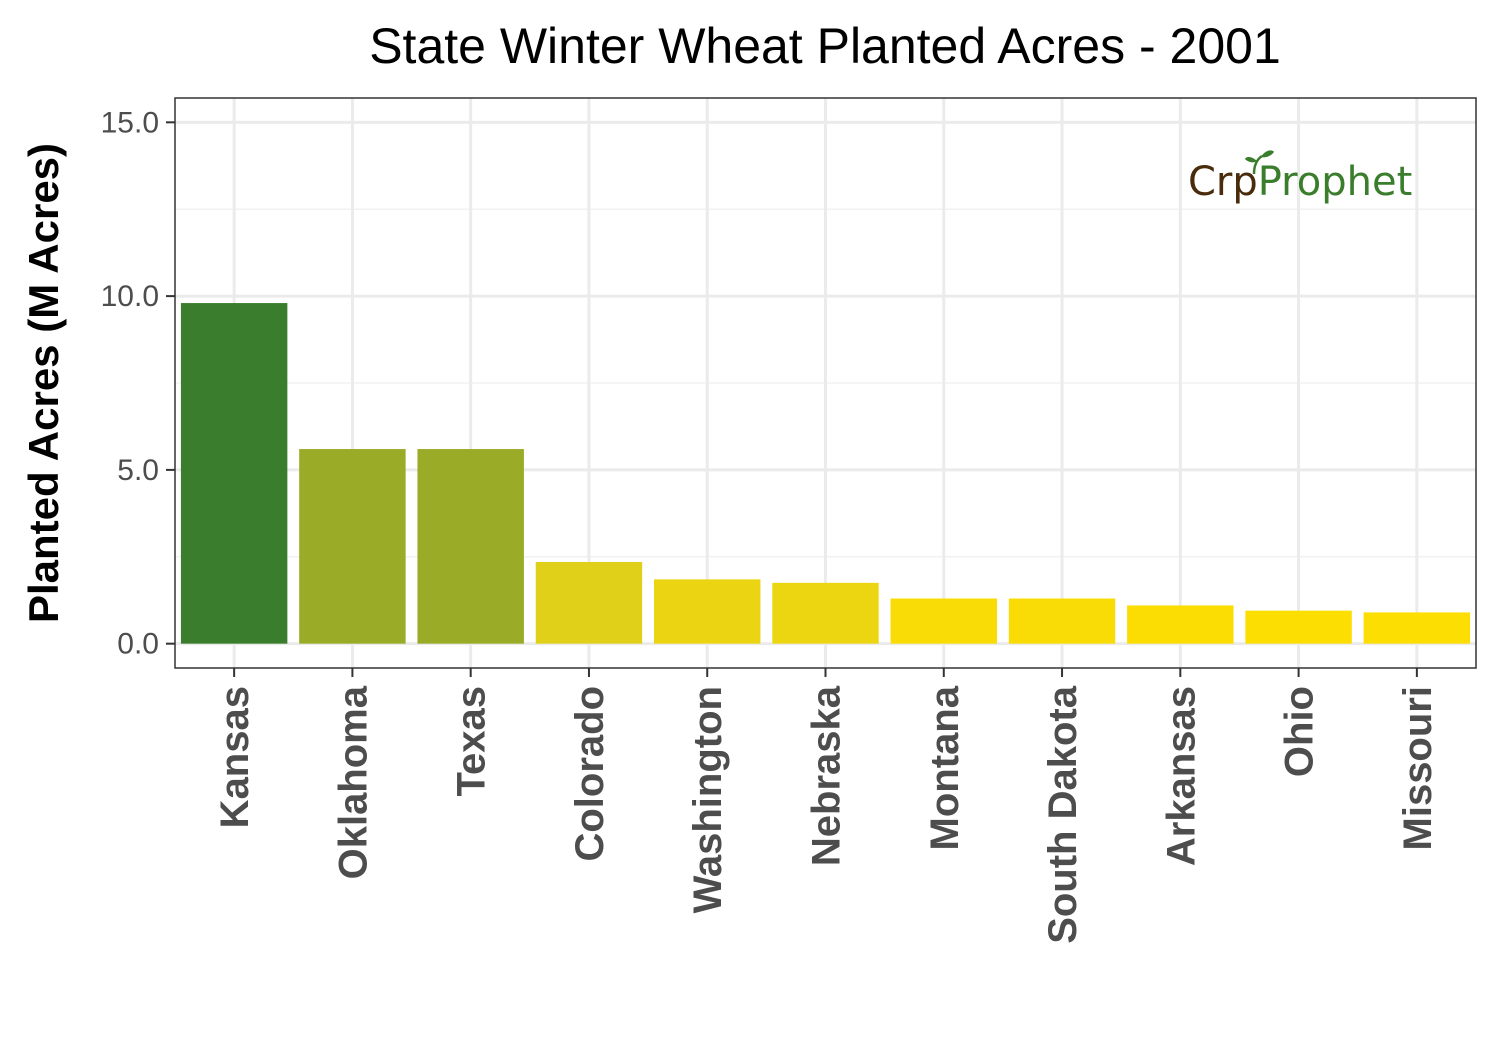 The height and width of the screenshot is (1050, 1500). Describe the element at coordinates (234, 473) in the screenshot. I see `bar-kansas` at that location.